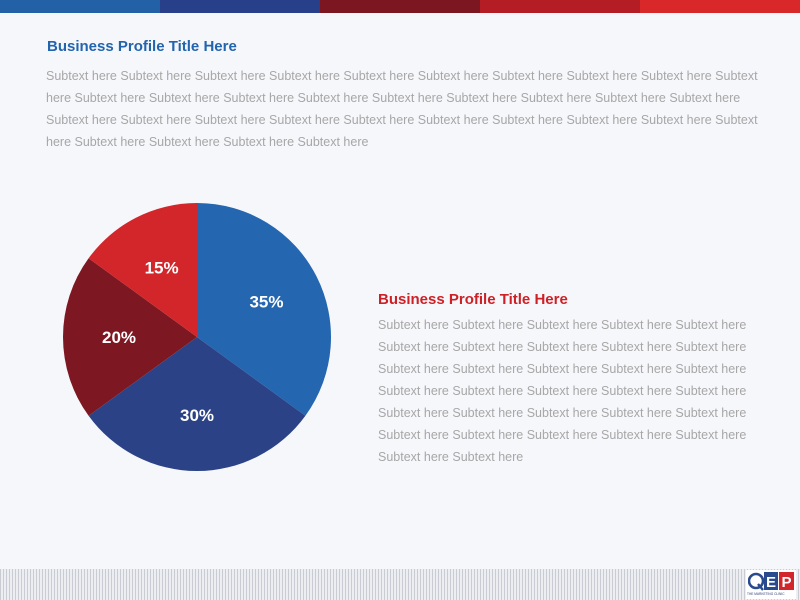 Image resolution: width=800 pixels, height=600 pixels. What do you see at coordinates (142, 46) in the screenshot?
I see `section-title-top: Business Profile Title Here` at bounding box center [142, 46].